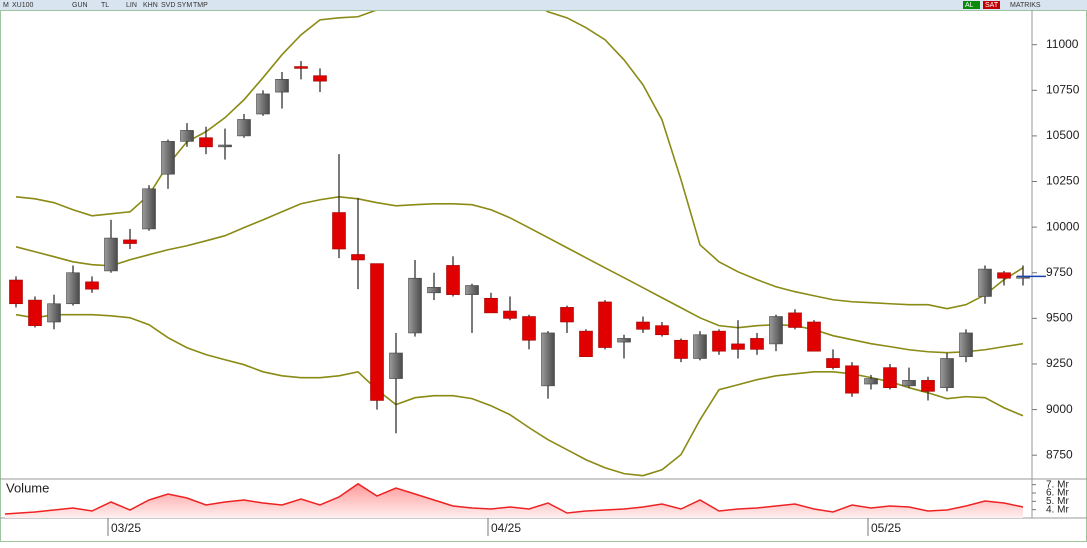 This screenshot has width=1087, height=548. I want to click on y-tick-label: 10750, so click(1063, 89).